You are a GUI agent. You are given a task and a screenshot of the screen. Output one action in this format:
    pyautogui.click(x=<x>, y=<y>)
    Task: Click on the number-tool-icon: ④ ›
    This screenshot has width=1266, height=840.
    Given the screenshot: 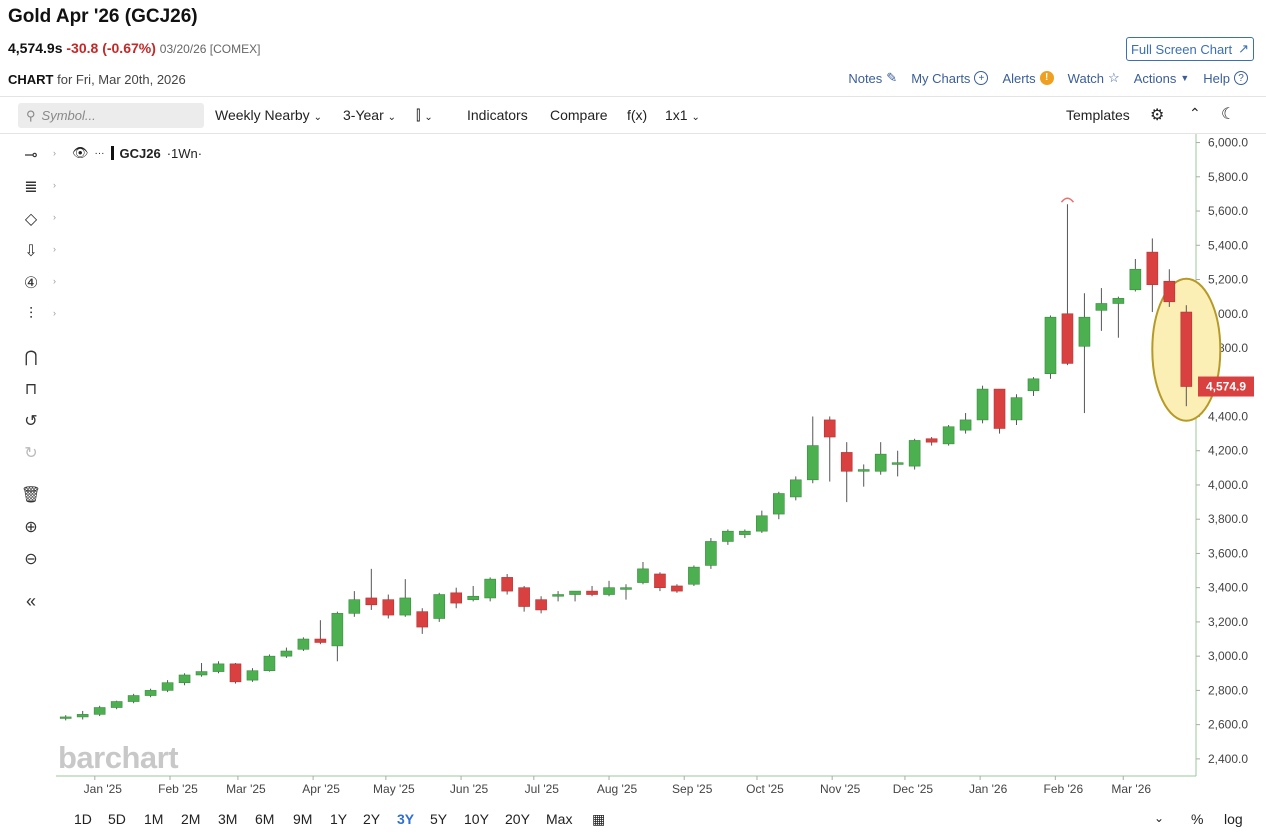 What is the action you would take?
    pyautogui.click(x=39, y=283)
    